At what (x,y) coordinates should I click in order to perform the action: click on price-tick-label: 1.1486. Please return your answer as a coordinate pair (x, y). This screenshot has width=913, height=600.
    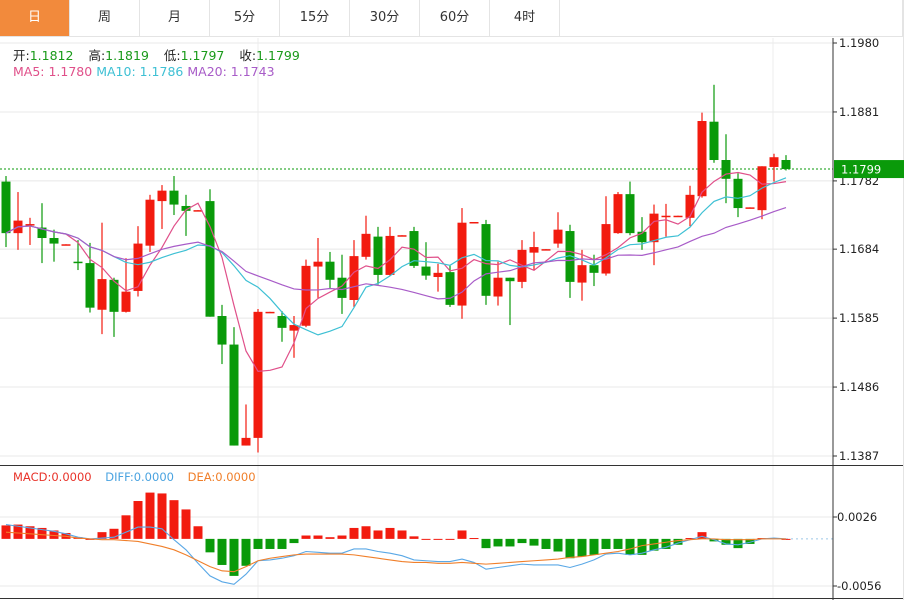
    Looking at the image, I should click on (859, 387).